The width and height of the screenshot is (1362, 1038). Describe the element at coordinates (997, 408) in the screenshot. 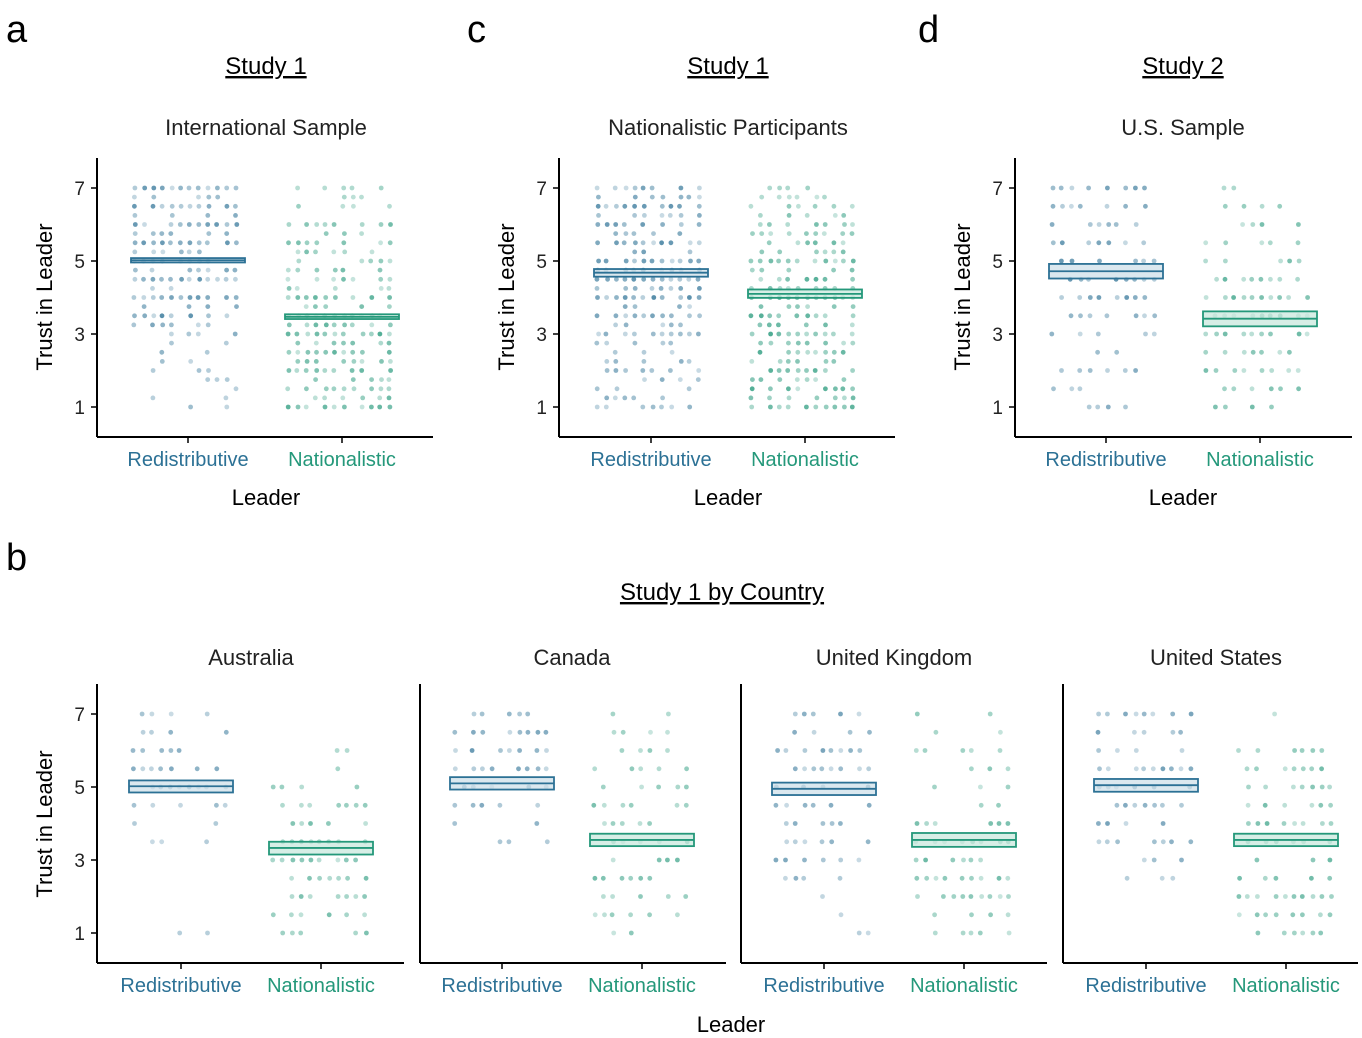

I see `y-tick-label: 1` at that location.